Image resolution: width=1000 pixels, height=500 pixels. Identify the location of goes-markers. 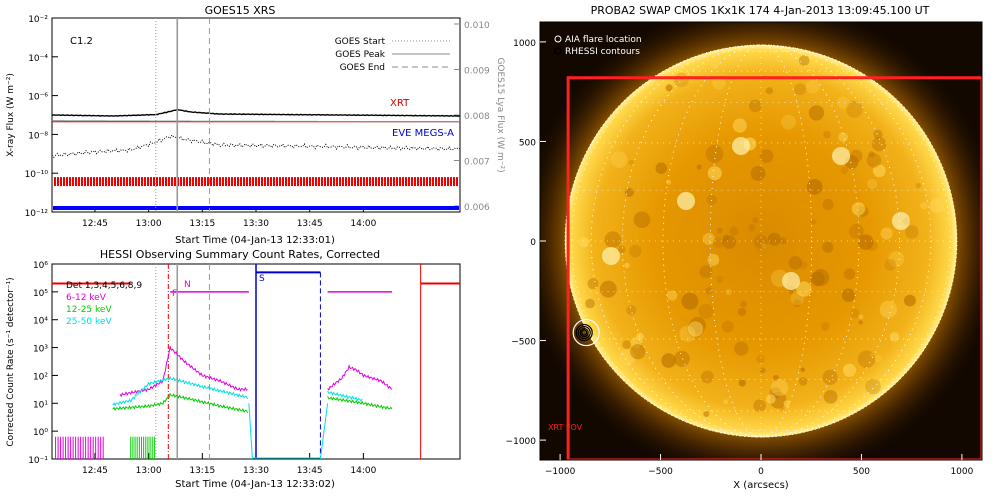
(182, 115).